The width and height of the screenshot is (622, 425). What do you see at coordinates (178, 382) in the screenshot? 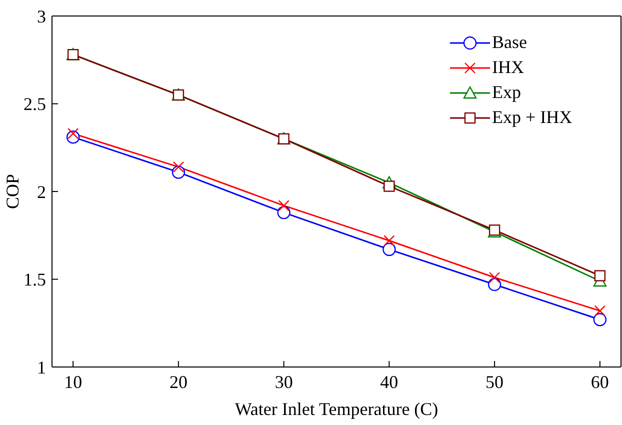
I see `x-tick-label: 20` at bounding box center [178, 382].